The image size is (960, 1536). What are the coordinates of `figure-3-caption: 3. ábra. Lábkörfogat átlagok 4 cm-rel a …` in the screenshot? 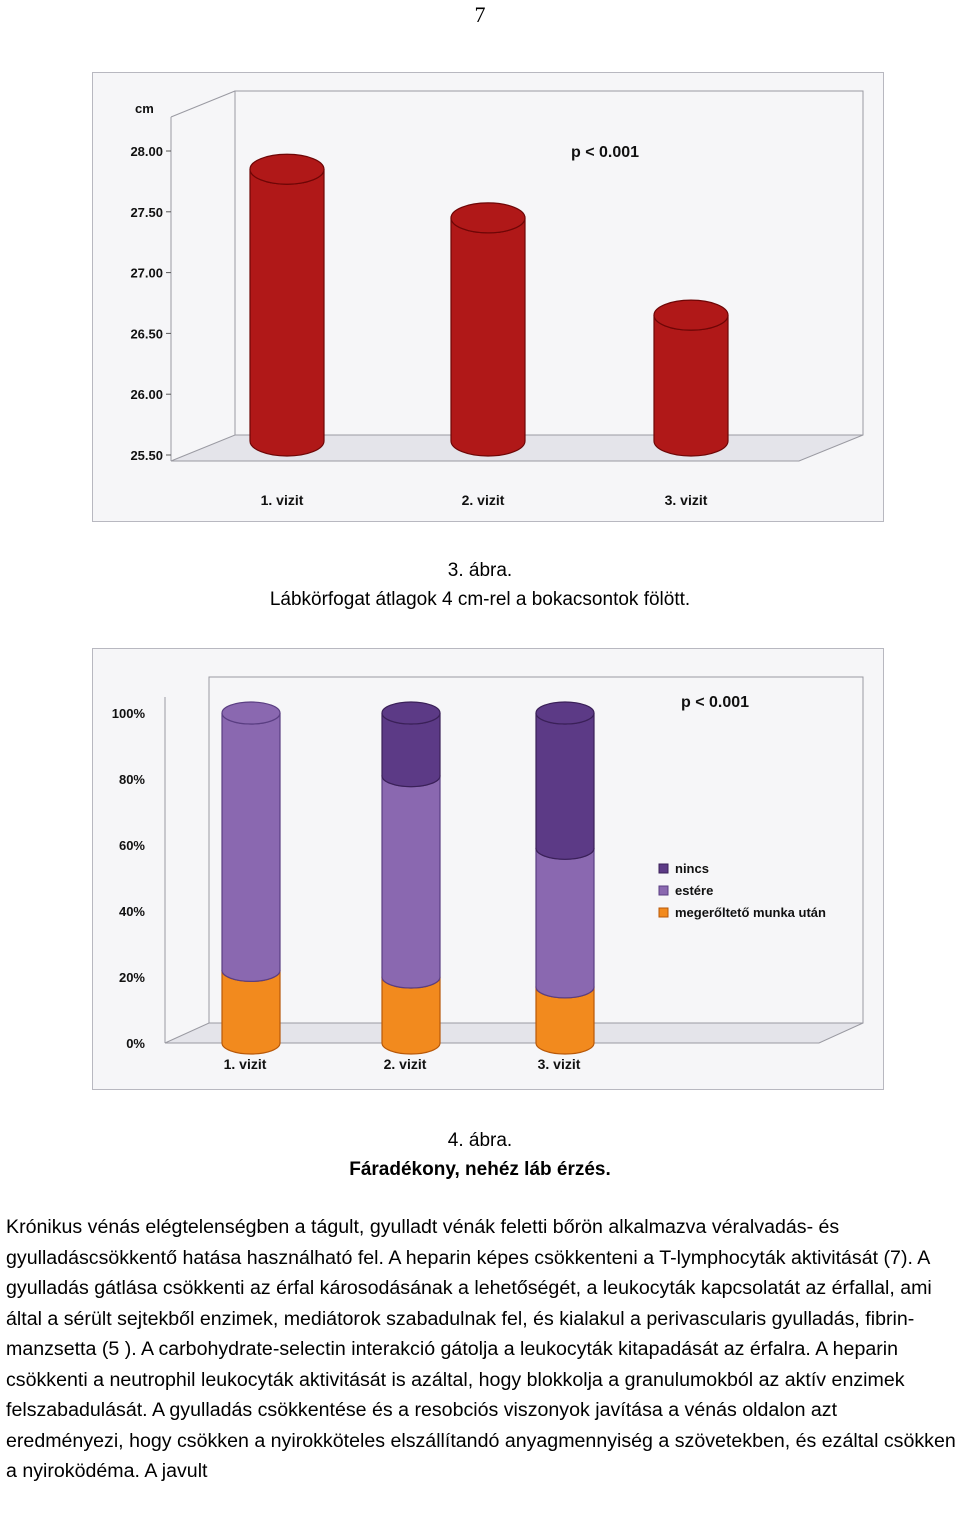 It's located at (480, 585).